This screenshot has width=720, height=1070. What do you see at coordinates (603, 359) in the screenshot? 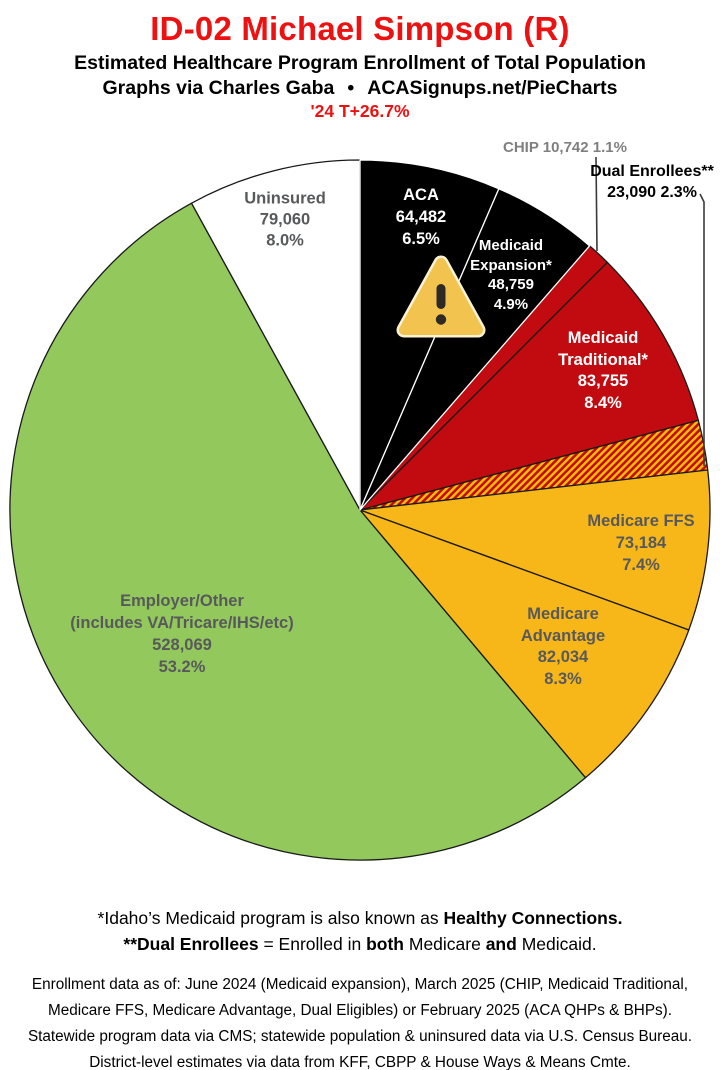
I see `slice-label-line: Traditional*` at bounding box center [603, 359].